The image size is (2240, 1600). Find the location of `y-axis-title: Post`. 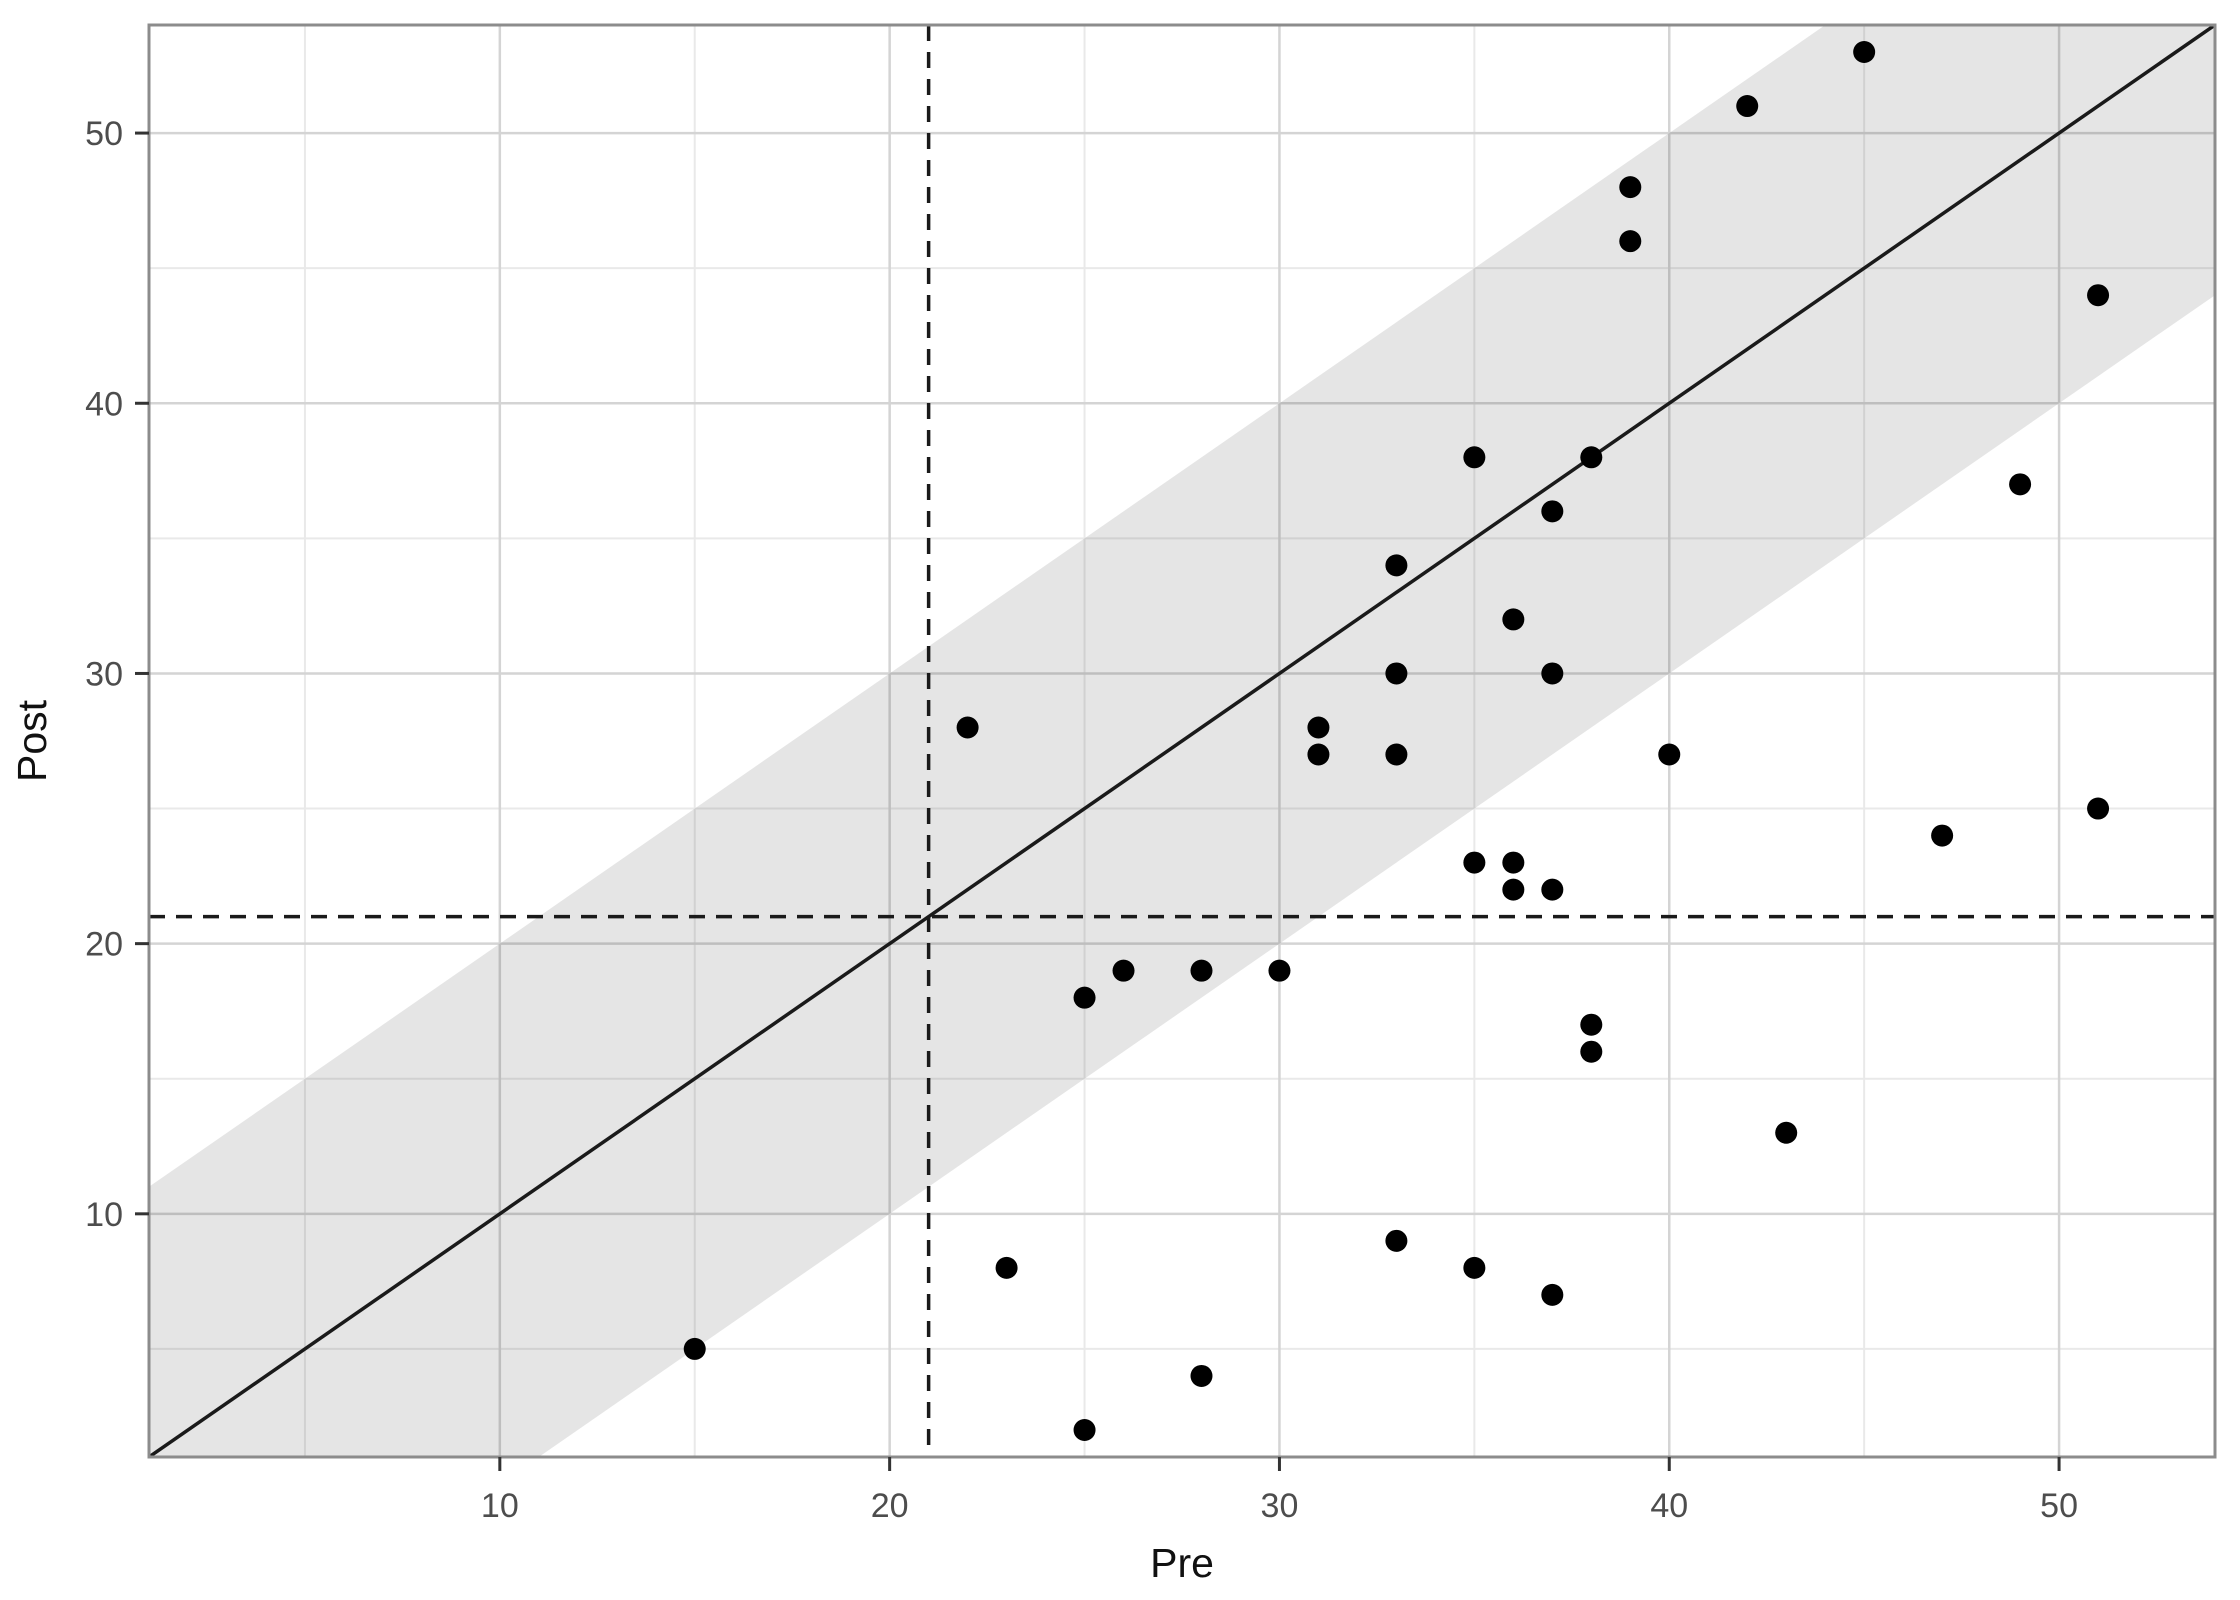

y-axis-title: Post is located at coordinates (32, 740).